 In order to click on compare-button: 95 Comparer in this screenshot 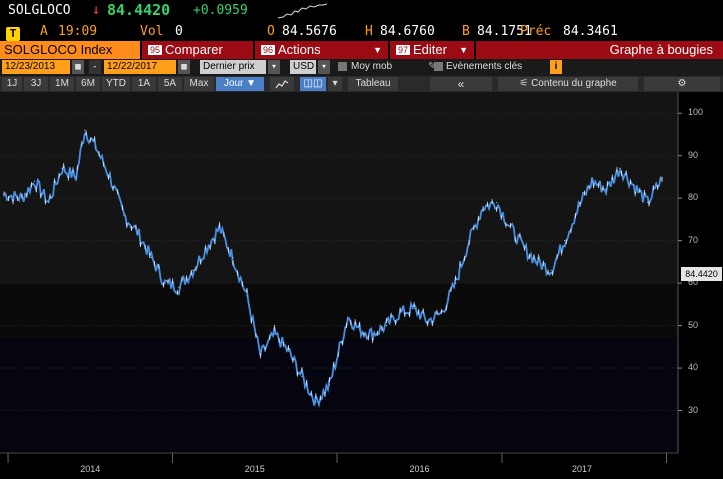, I will do `click(197, 50)`.